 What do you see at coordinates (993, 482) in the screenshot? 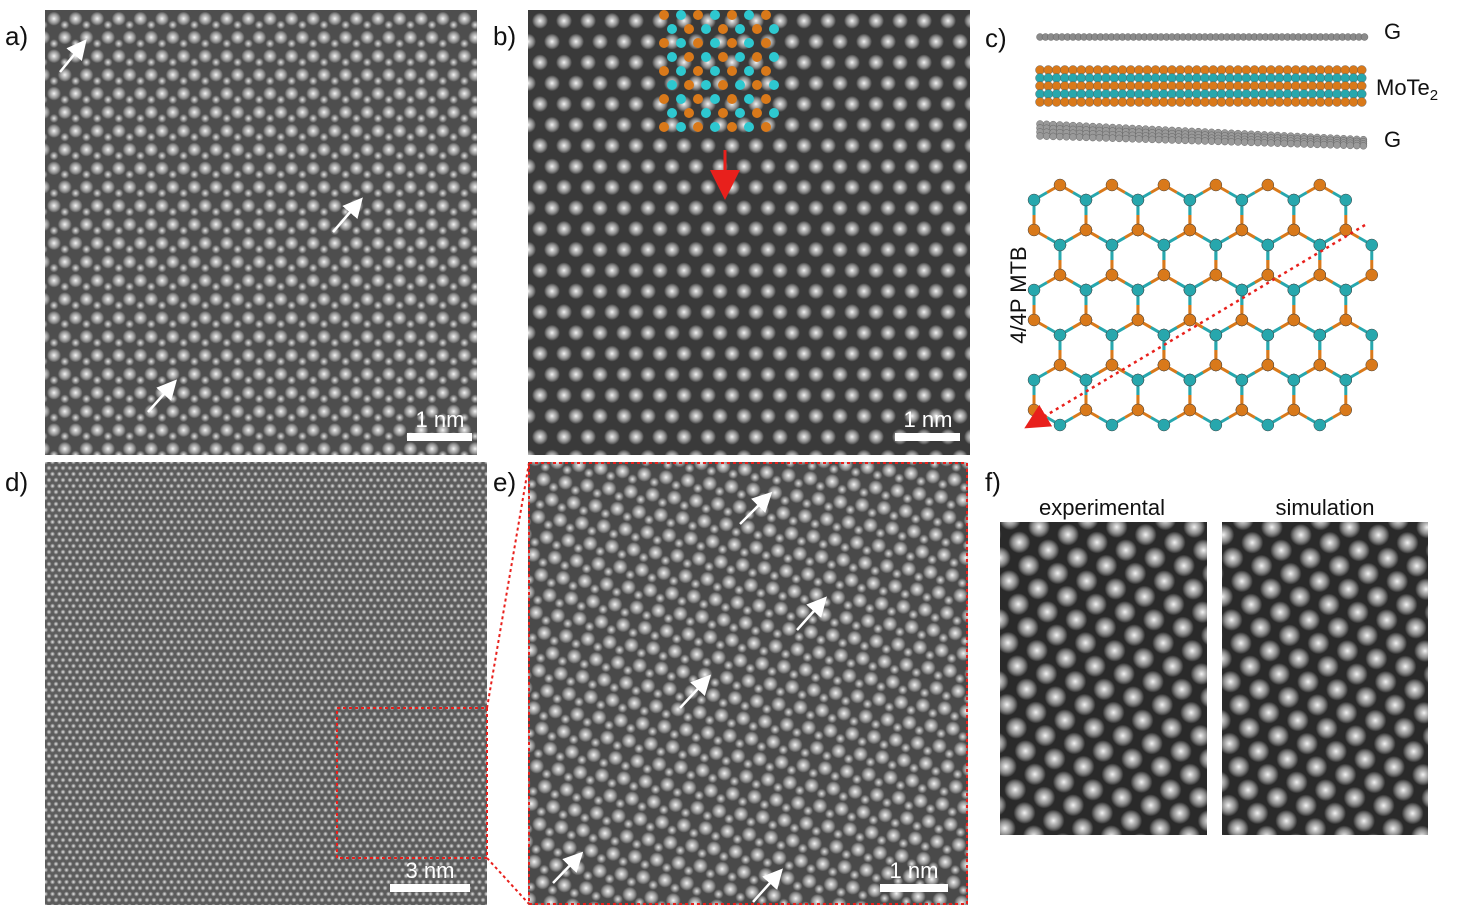
I see `panel-label: f)` at bounding box center [993, 482].